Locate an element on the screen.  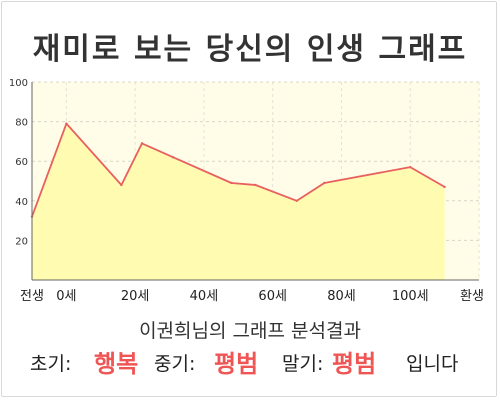
x-tick-label-0: 전생 is located at coordinates (32, 296).